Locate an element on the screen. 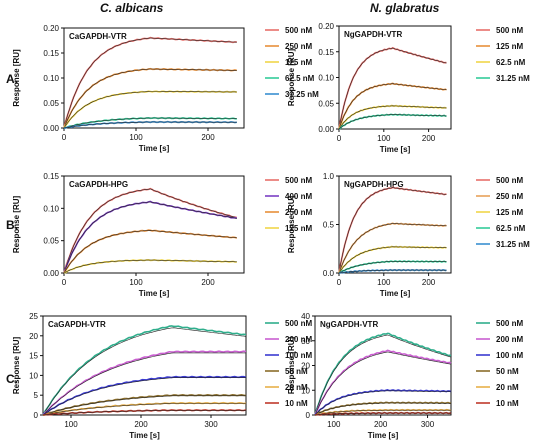 The image size is (550, 444). c-left-ytick-label: 0 is located at coordinates (36, 415).